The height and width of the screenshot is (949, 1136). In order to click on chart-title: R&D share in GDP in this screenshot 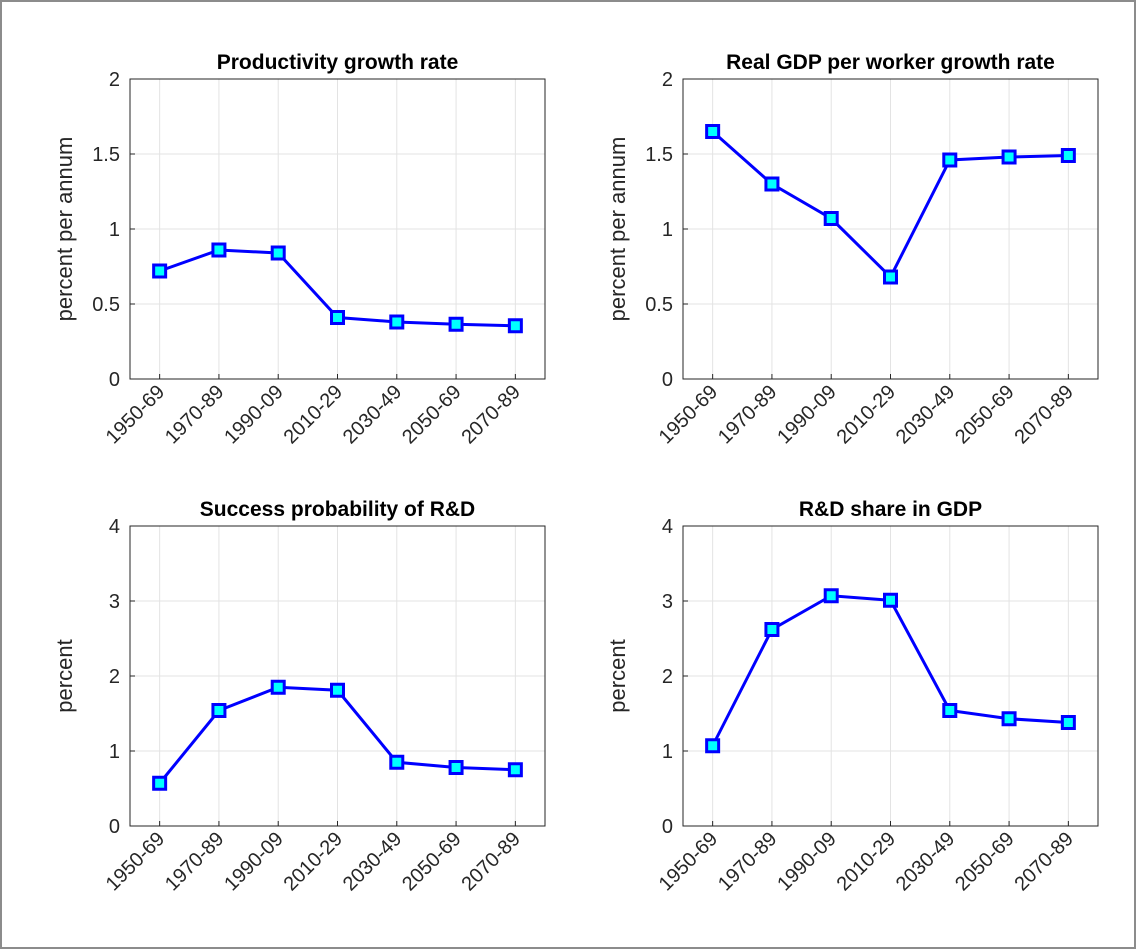, I will do `click(890, 509)`.